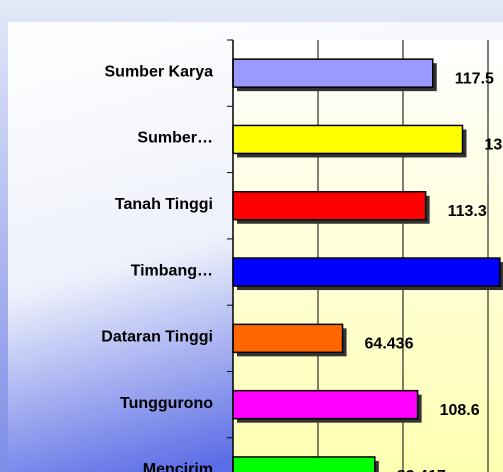 The width and height of the screenshot is (503, 472). Describe the element at coordinates (460, 410) in the screenshot. I see `data-label: 108.6` at that location.